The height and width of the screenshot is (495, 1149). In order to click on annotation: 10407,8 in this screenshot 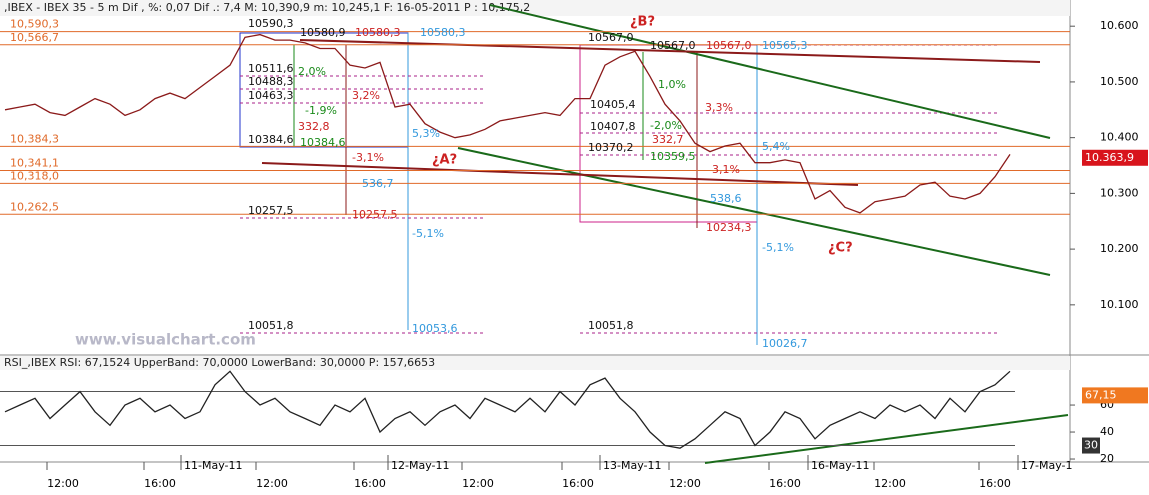, I will do `click(613, 126)`.